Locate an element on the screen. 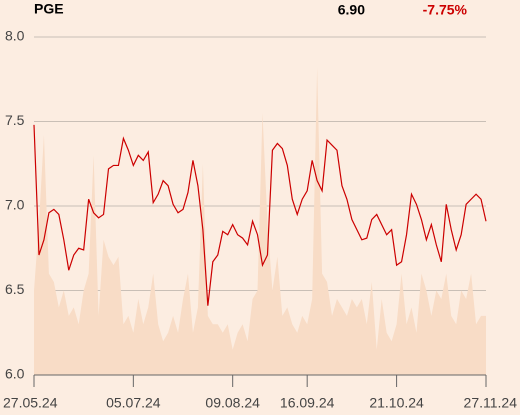 The height and width of the screenshot is (415, 520). change: -7.75% is located at coordinates (445, 10).